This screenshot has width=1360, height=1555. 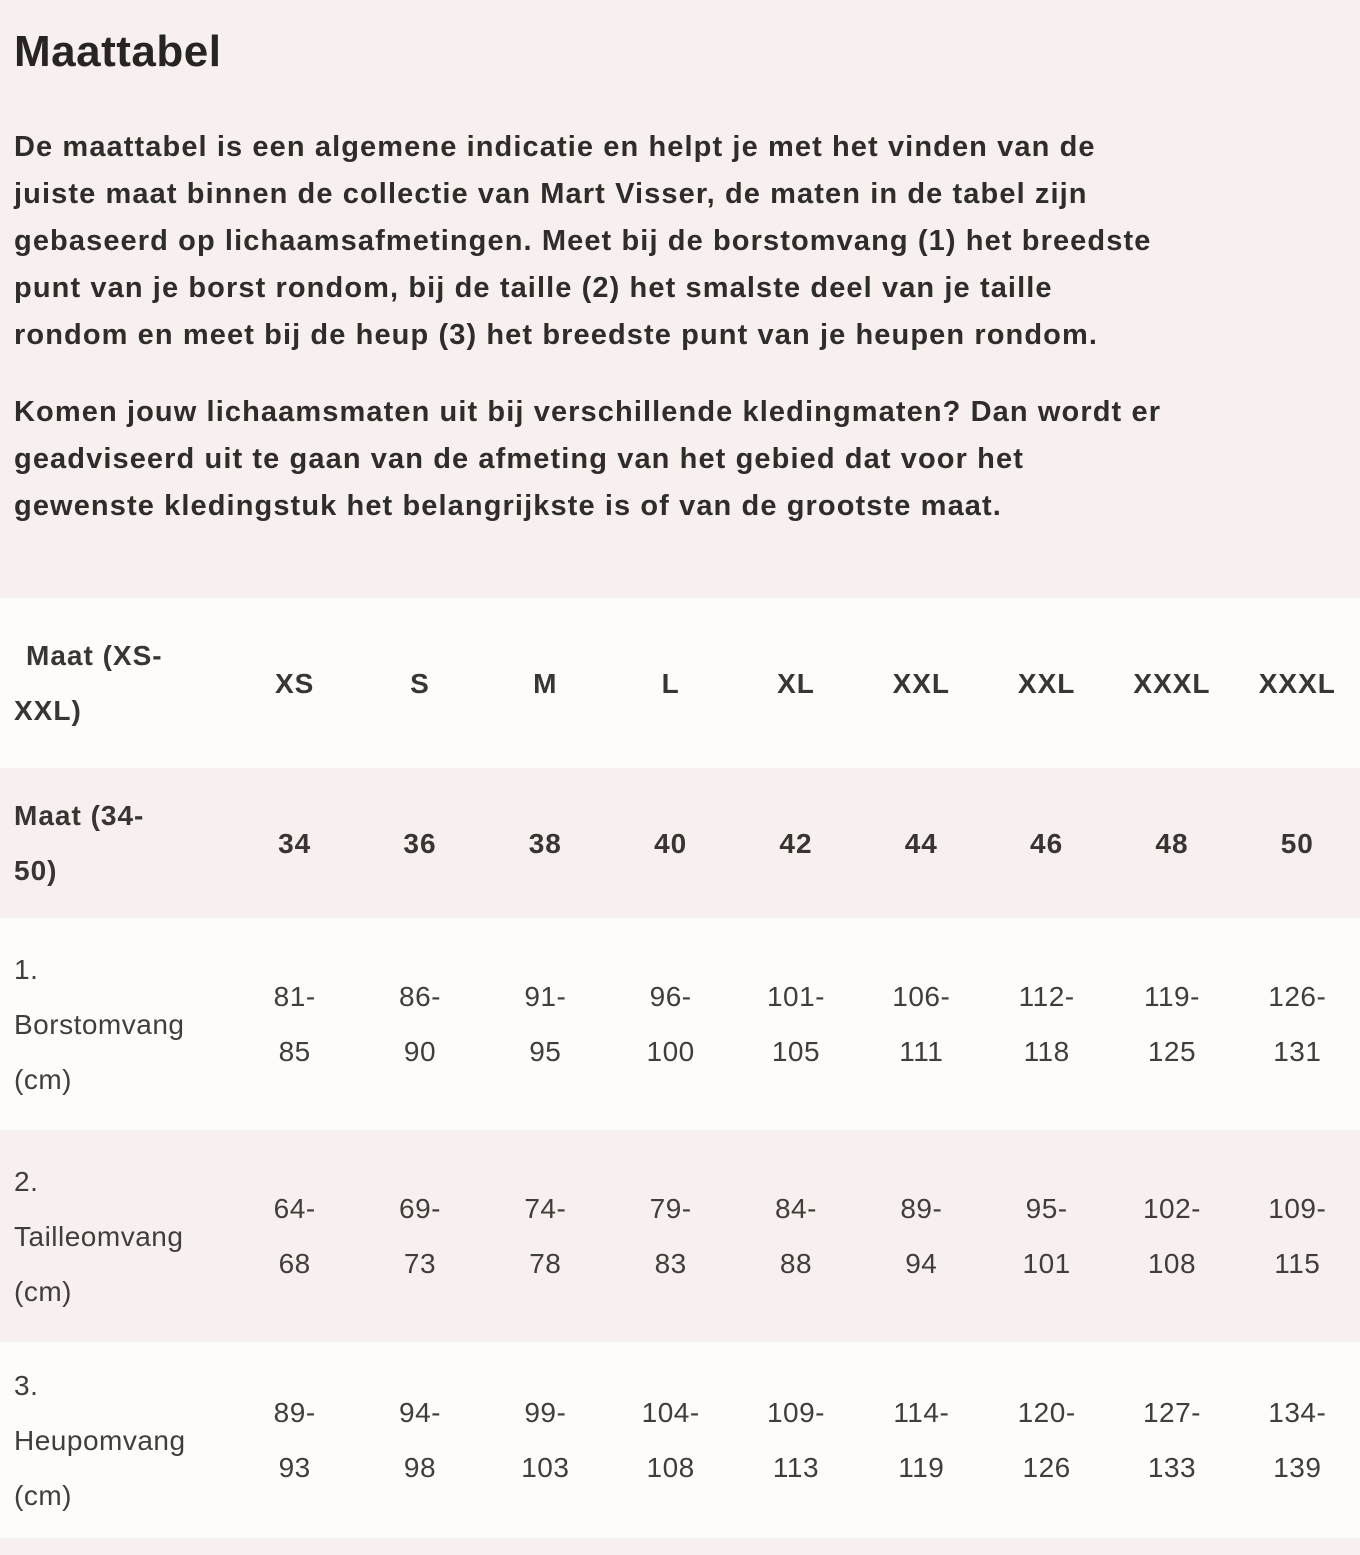 I want to click on size-cell: 46, so click(x=1047, y=843).